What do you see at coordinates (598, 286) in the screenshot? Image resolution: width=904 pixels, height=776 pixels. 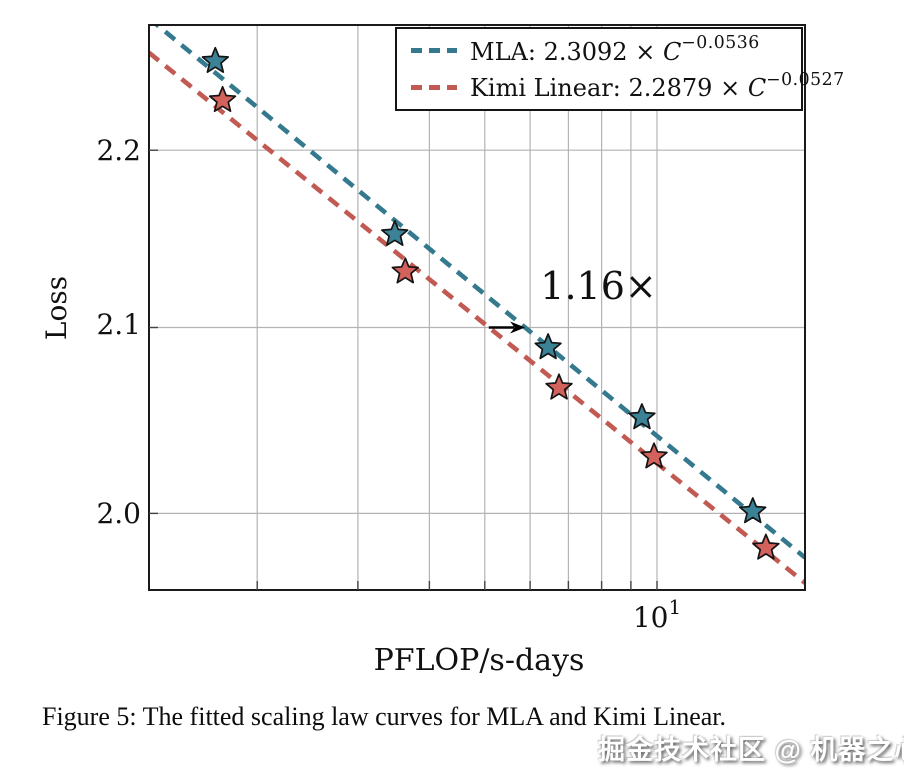 I see `speedup-label: 1.16×` at bounding box center [598, 286].